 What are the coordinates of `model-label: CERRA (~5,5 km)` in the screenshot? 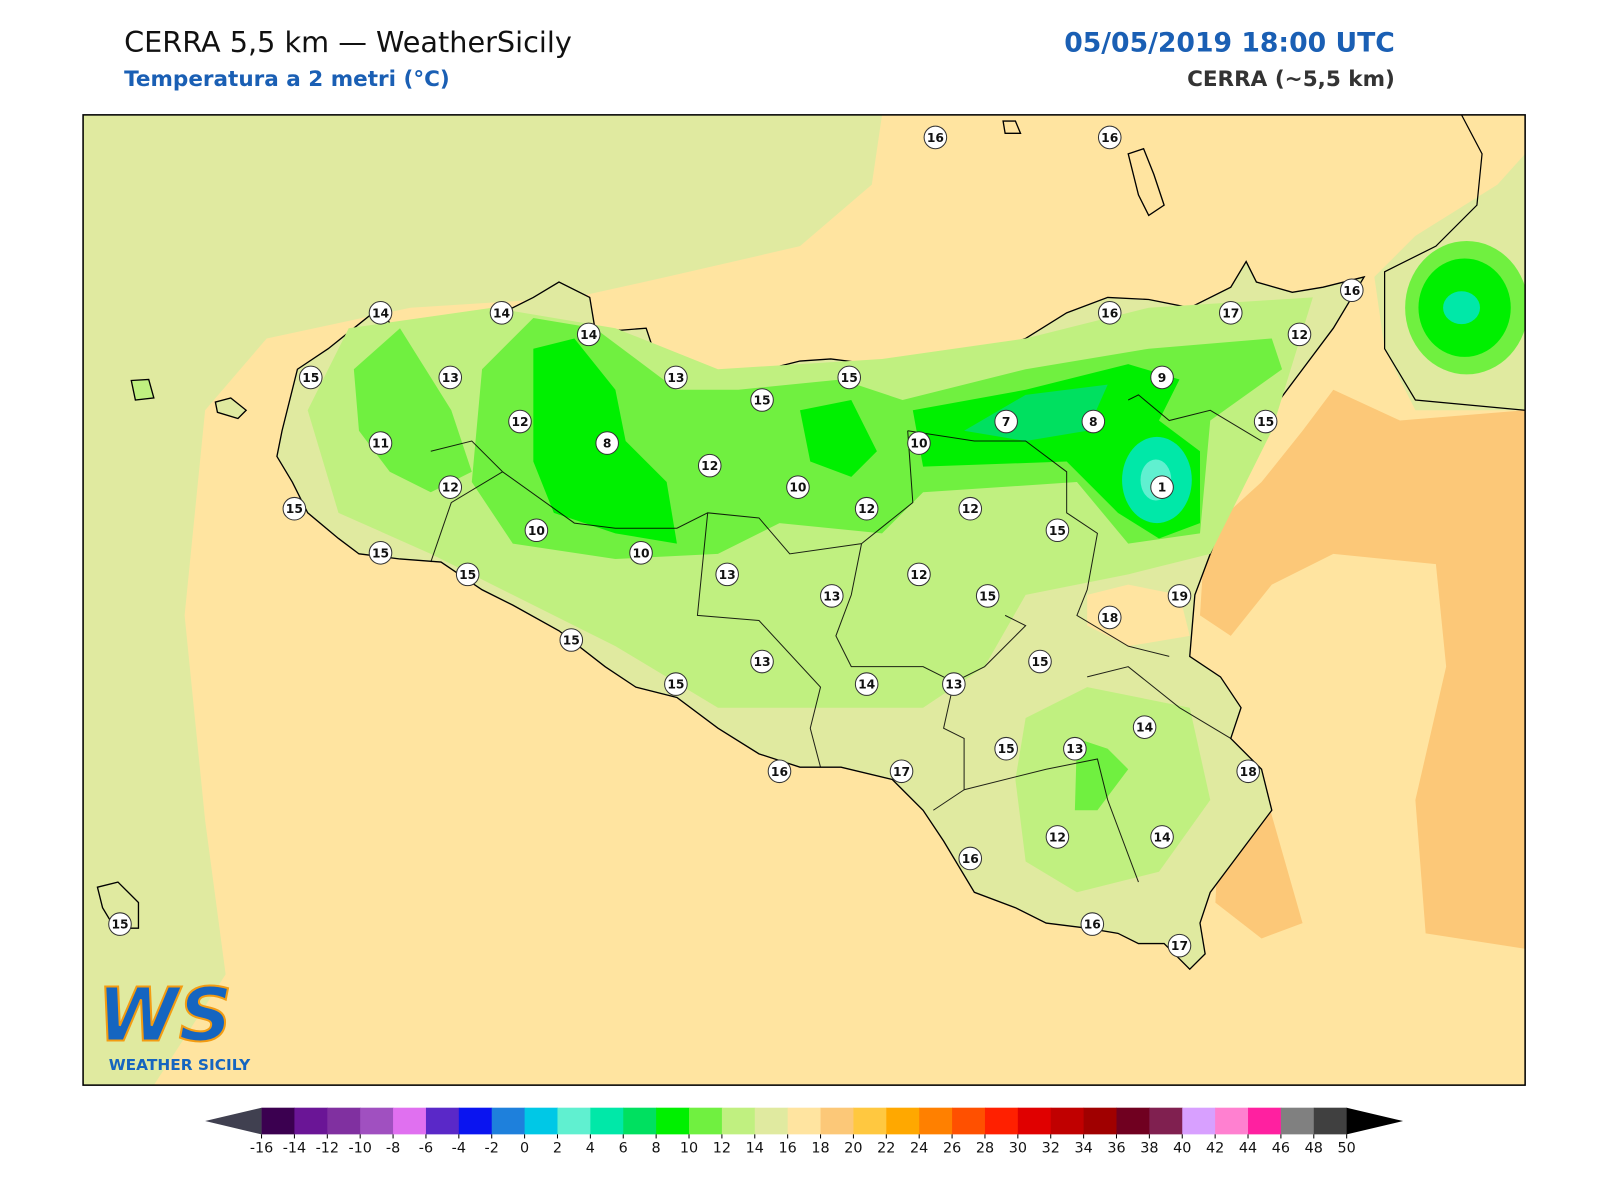 It's located at (1291, 79).